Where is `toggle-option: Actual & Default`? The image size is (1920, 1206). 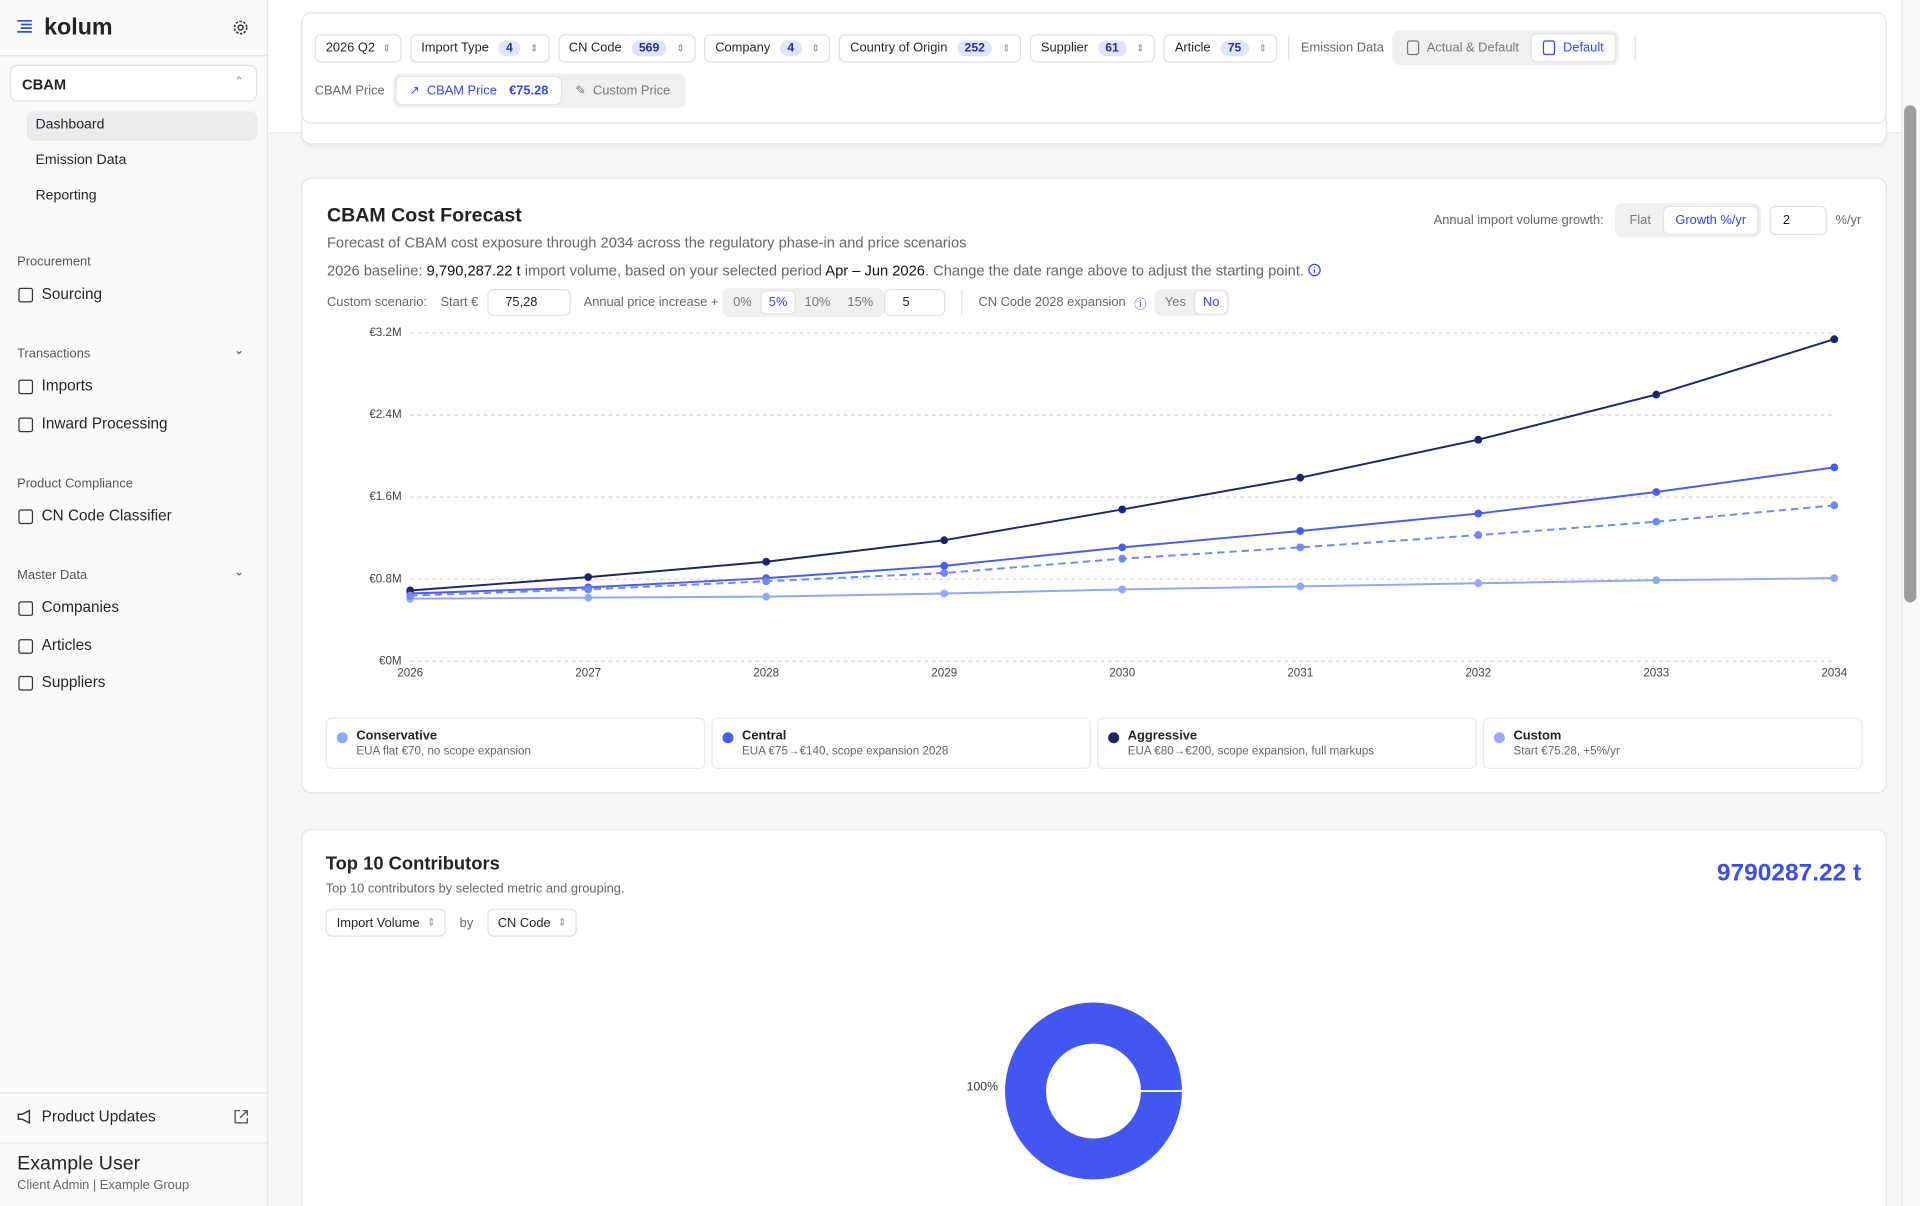
toggle-option: Actual & Default is located at coordinates (1463, 47).